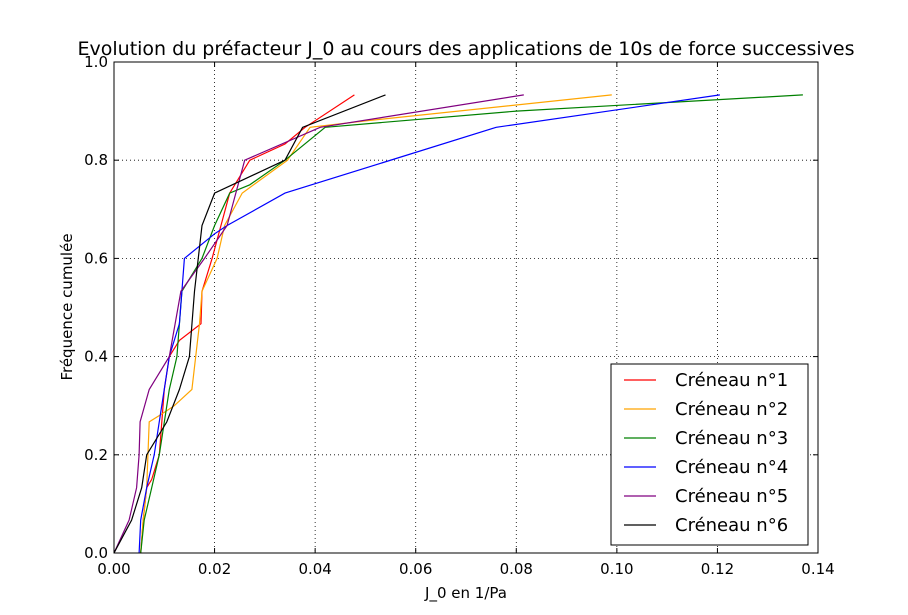 This screenshot has height=615, width=908. Describe the element at coordinates (67, 306) in the screenshot. I see `y-axis-label: Fréquence cumulée` at that location.